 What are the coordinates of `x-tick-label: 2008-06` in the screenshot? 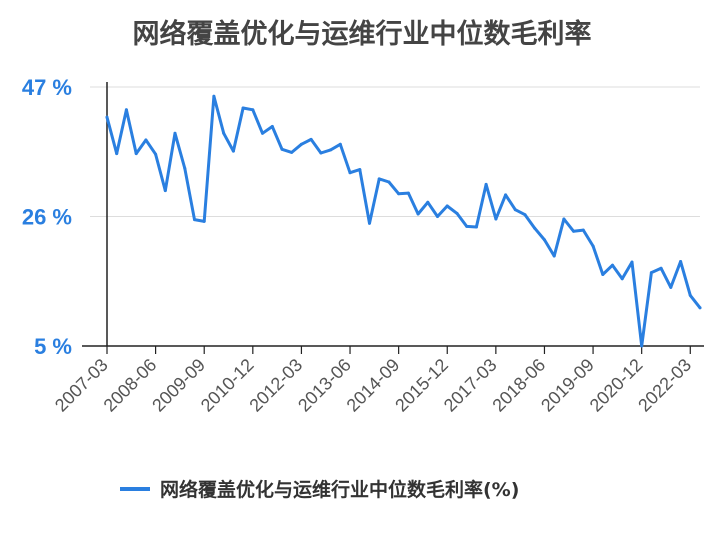 It's located at (130, 385).